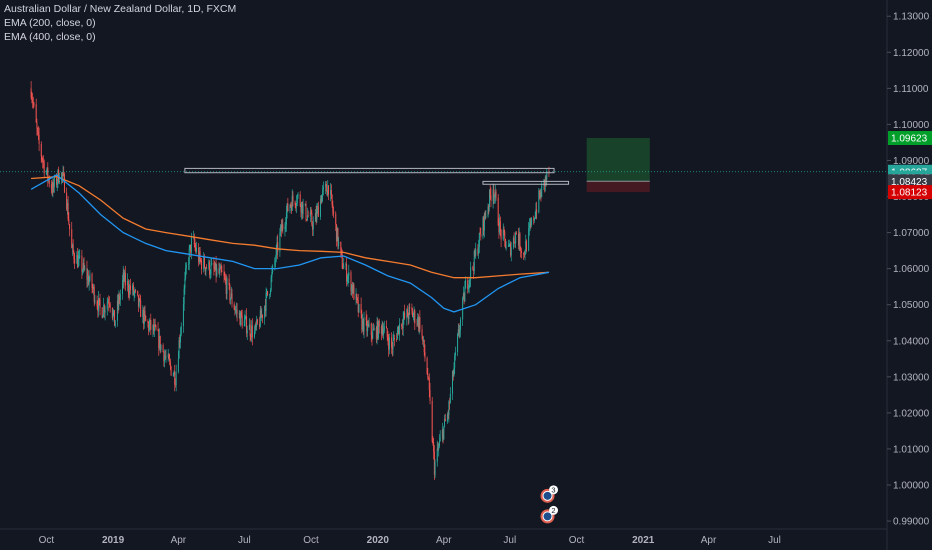  I want to click on drawings, so click(443, 176).